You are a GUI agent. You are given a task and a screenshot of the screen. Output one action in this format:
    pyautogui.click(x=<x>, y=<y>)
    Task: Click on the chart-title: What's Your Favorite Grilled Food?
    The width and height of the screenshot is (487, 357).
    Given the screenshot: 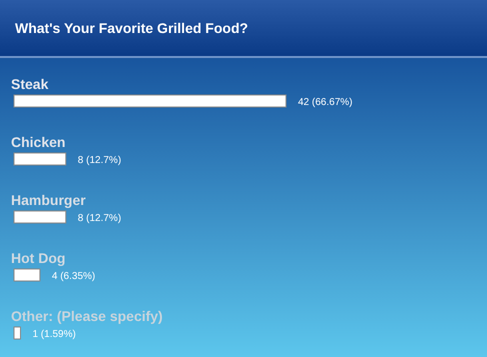 What is the action you would take?
    pyautogui.click(x=131, y=28)
    